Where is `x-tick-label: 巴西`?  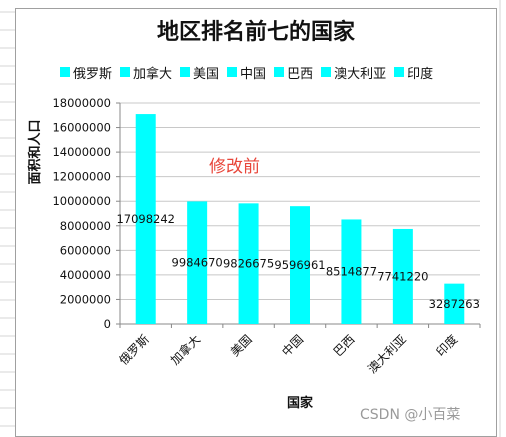 x-tick-label: 巴西 is located at coordinates (344, 345).